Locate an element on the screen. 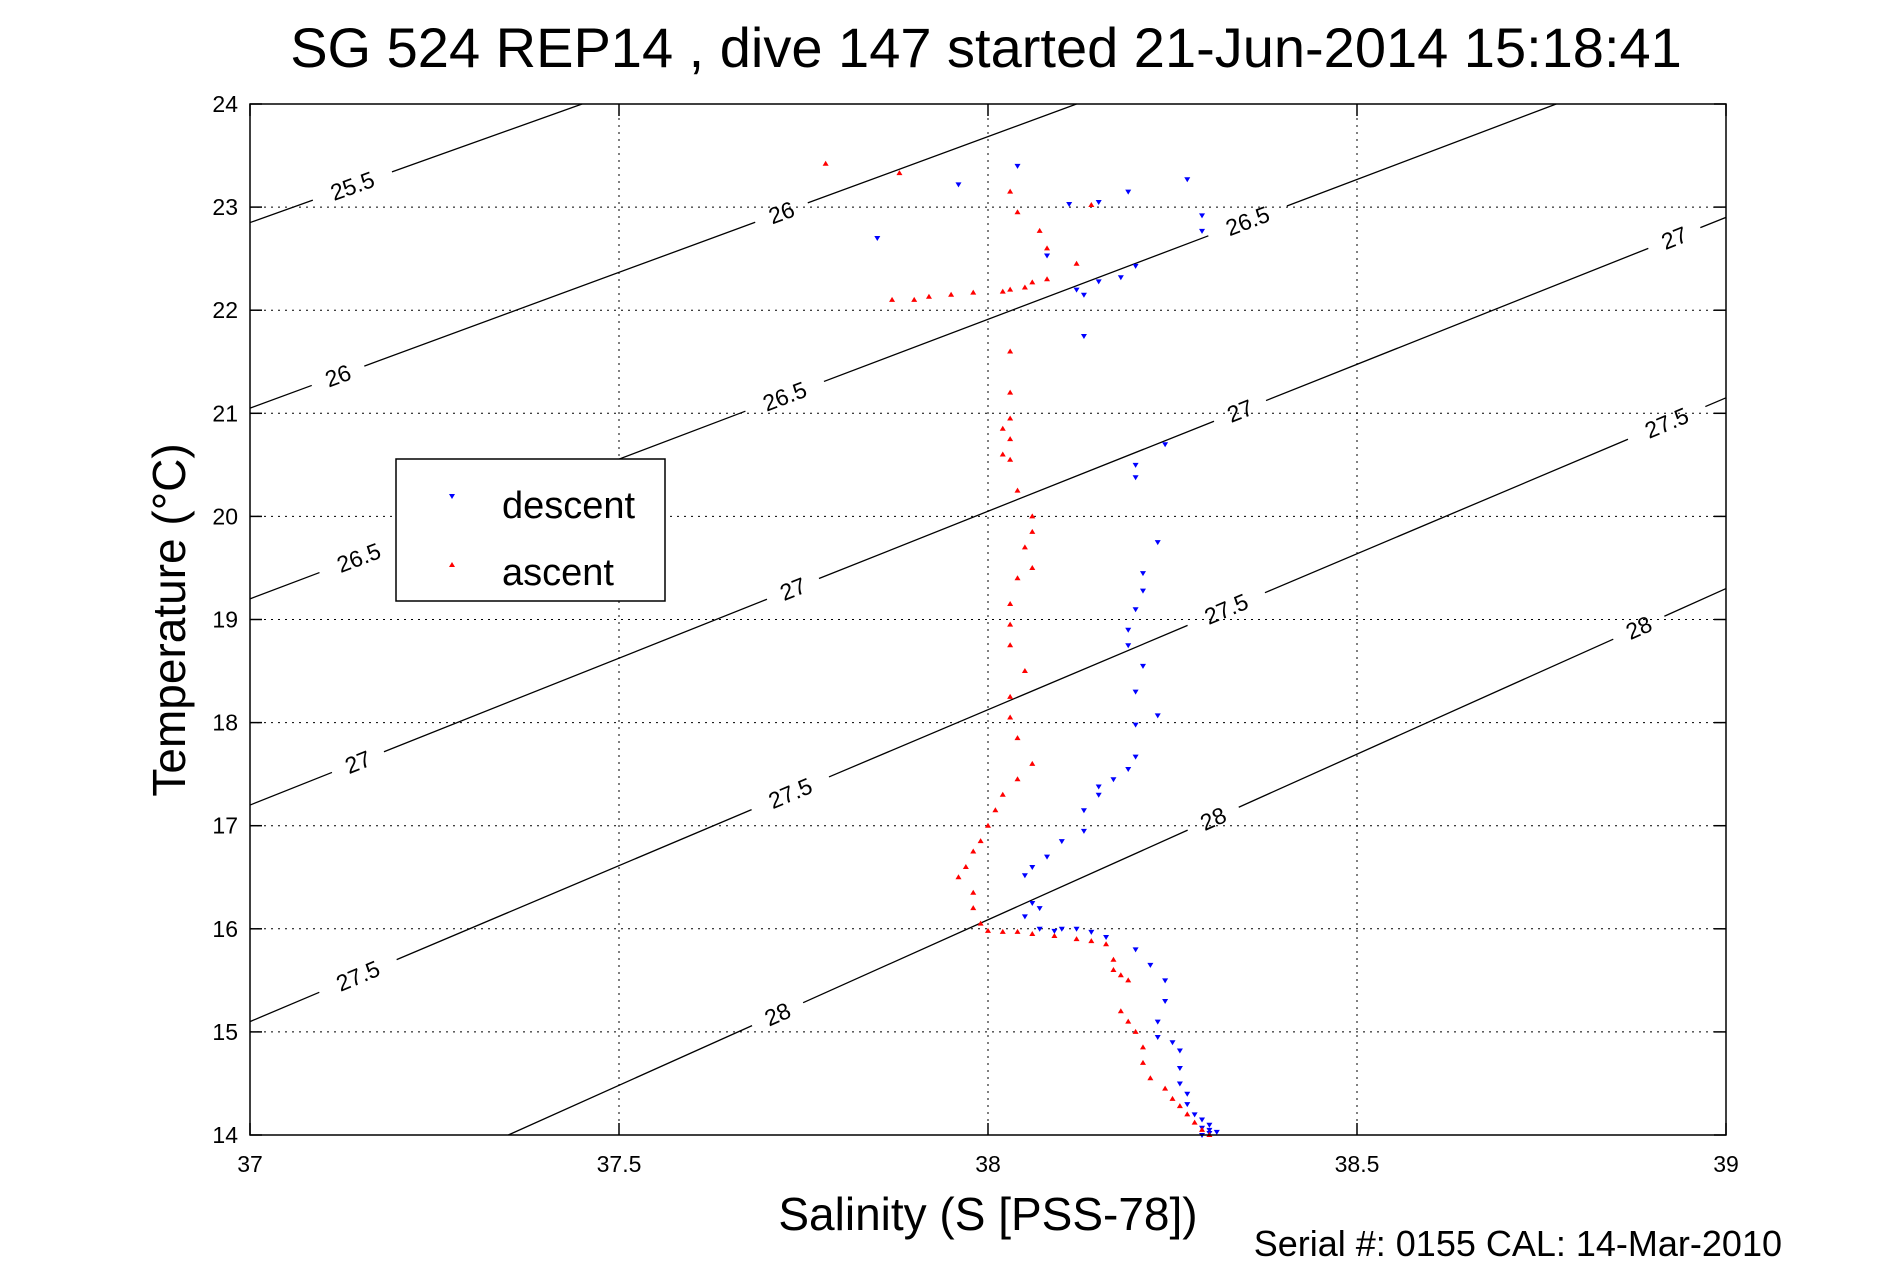 This screenshot has width=1891, height=1267. y-tick-label: 16 is located at coordinates (225, 929).